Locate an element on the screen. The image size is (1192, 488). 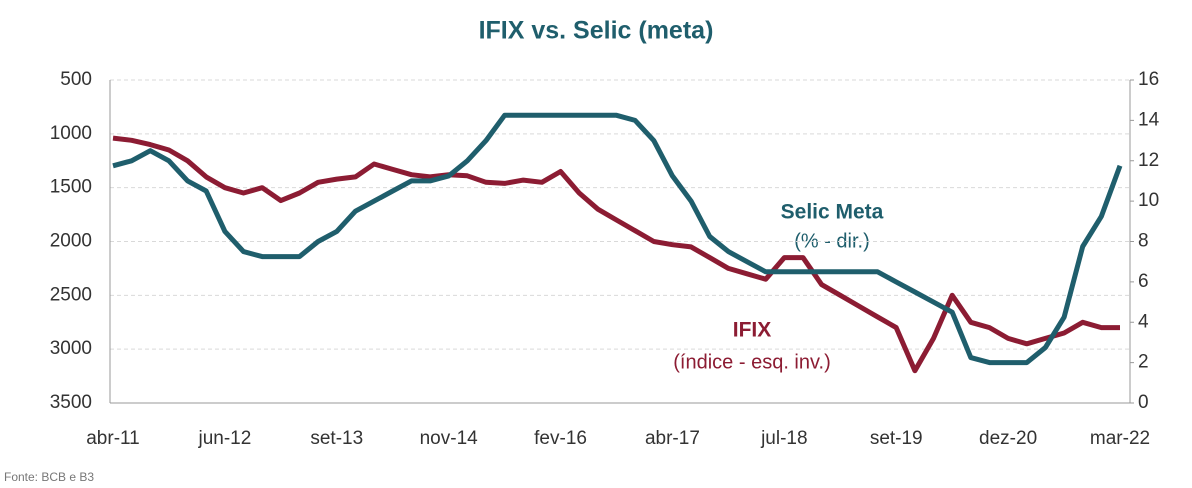
y-tick-label: 3500 is located at coordinates (71, 402).